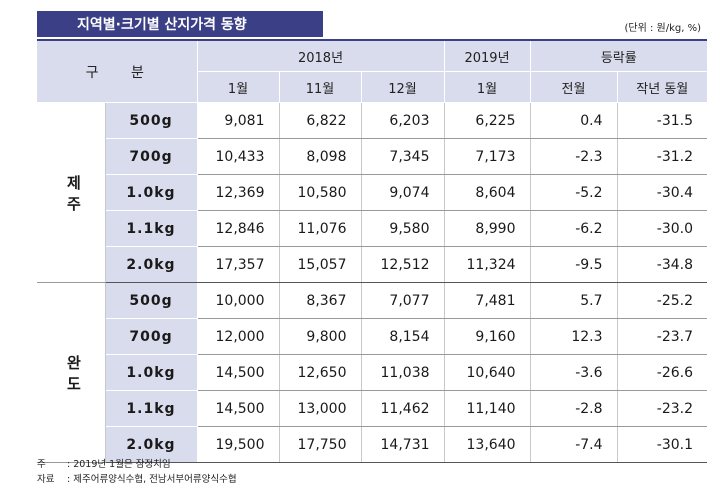 This screenshot has width=727, height=496. What do you see at coordinates (574, 87) in the screenshot?
I see `header-prev-month: 전월` at bounding box center [574, 87].